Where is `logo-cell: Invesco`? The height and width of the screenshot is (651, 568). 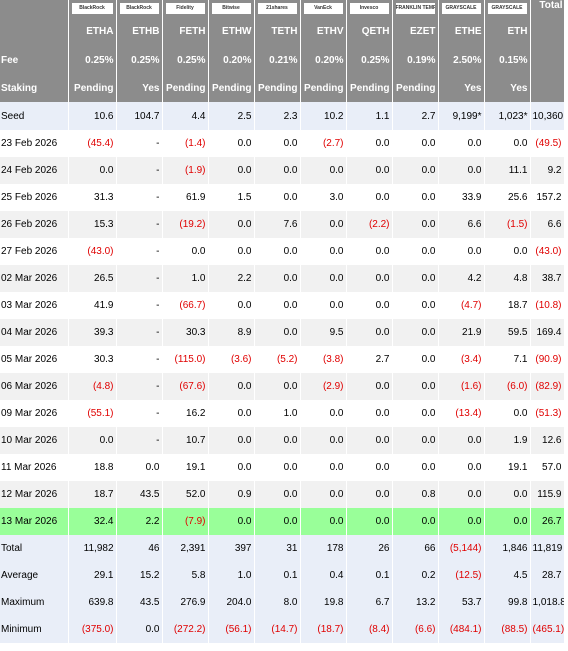 logo-cell: Invesco is located at coordinates (369, 8).